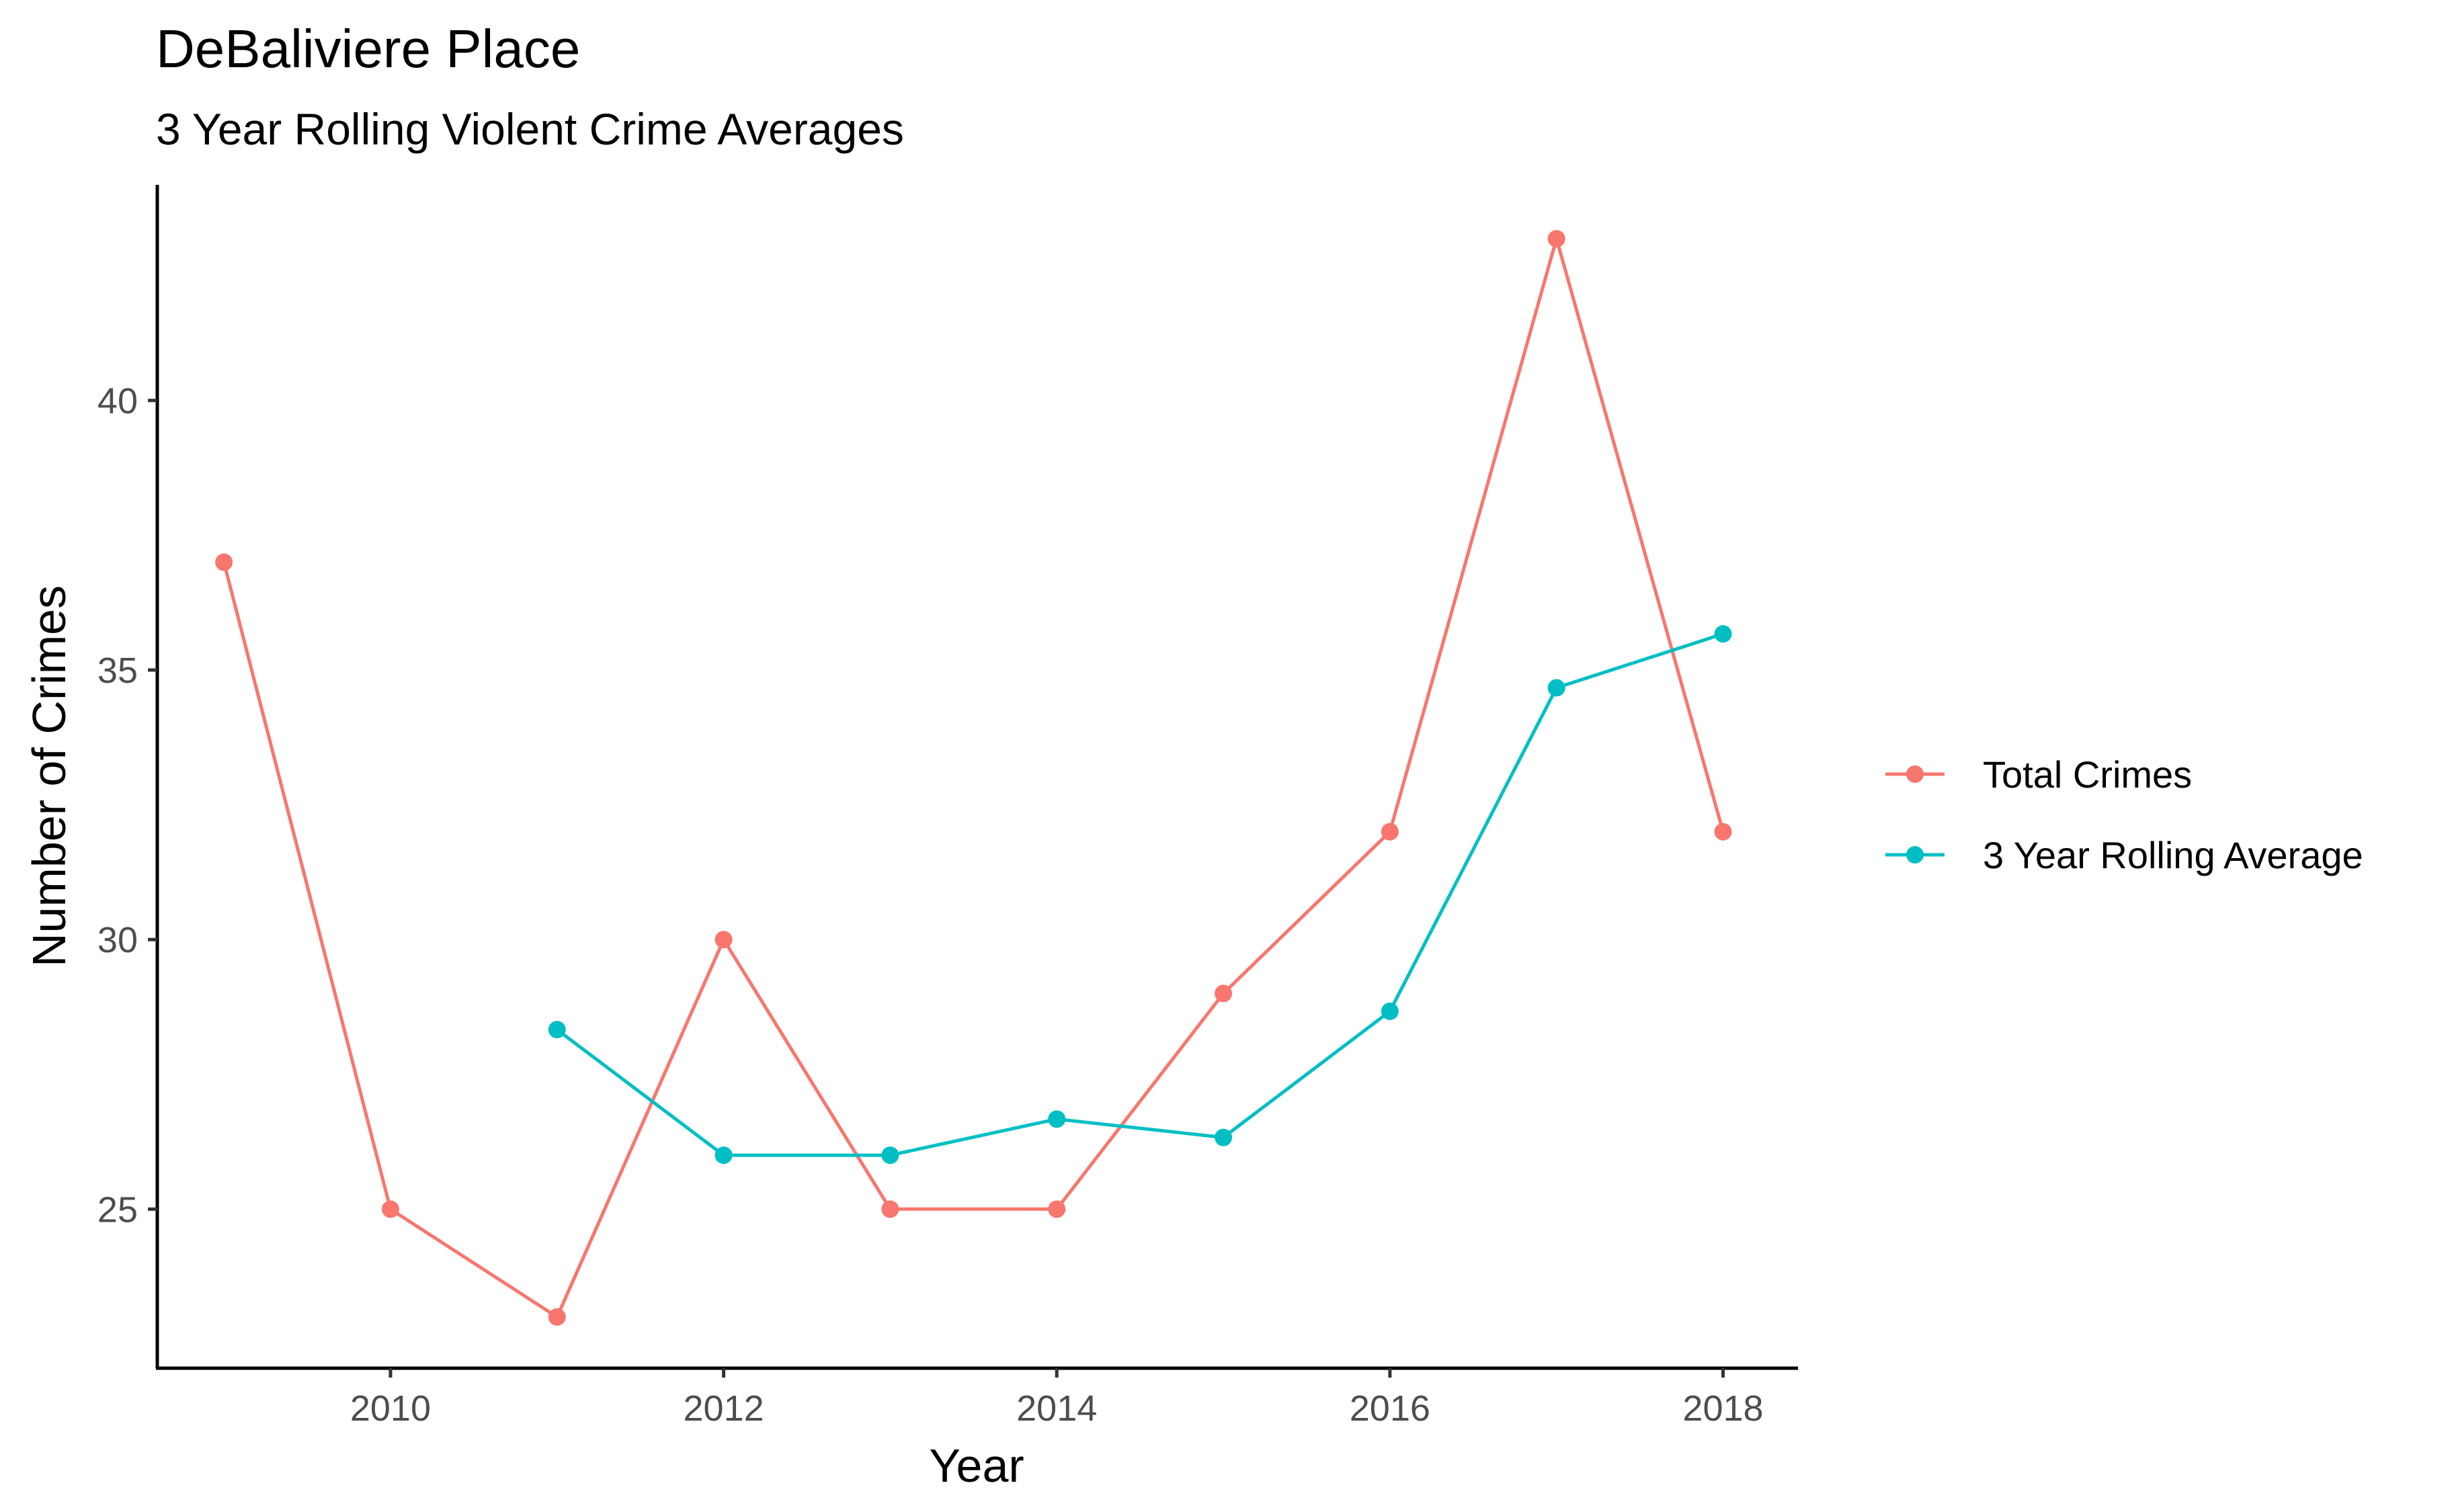  What do you see at coordinates (390, 1409) in the screenshot?
I see `x-tick-label: 2010` at bounding box center [390, 1409].